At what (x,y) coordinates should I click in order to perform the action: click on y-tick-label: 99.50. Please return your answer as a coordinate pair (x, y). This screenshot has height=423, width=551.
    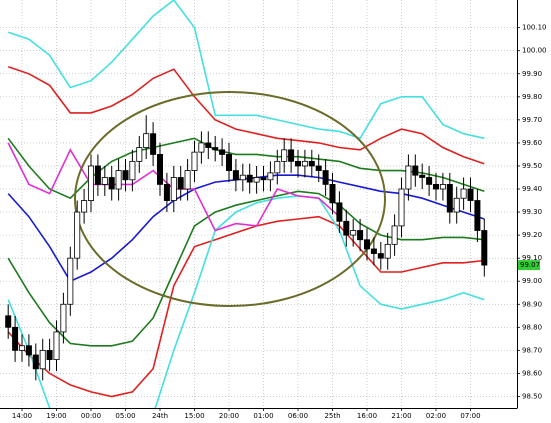
    Looking at the image, I should click on (532, 166).